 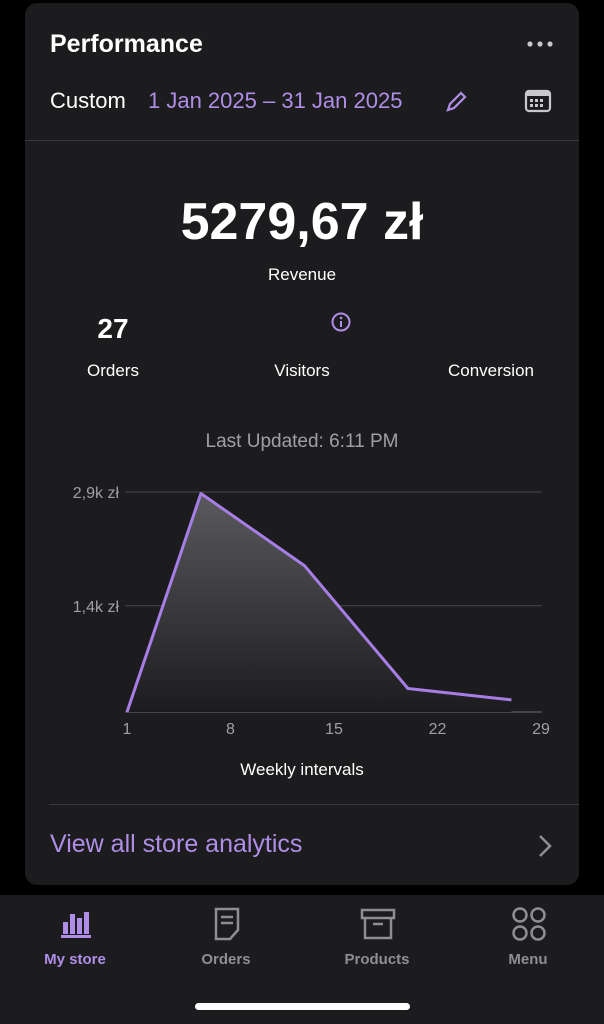 What do you see at coordinates (176, 844) in the screenshot?
I see `analytics-link: View all store analytics` at bounding box center [176, 844].